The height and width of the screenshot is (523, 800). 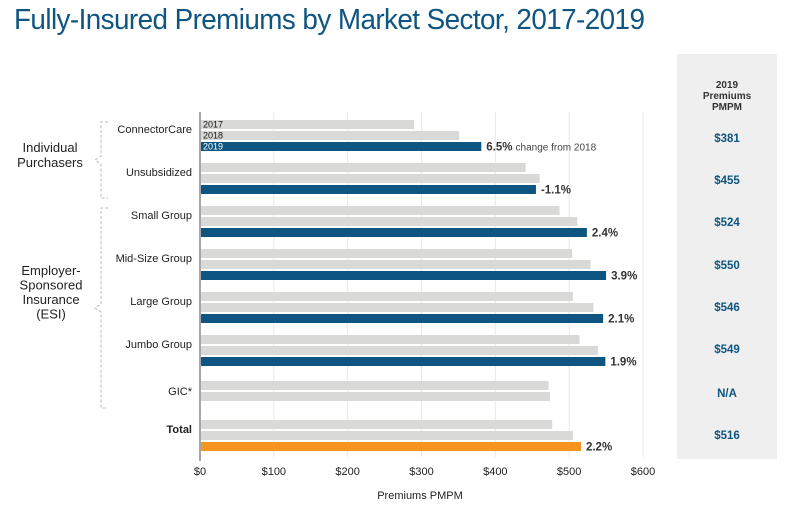 What do you see at coordinates (159, 173) in the screenshot?
I see `category-label: Unsubsidized` at bounding box center [159, 173].